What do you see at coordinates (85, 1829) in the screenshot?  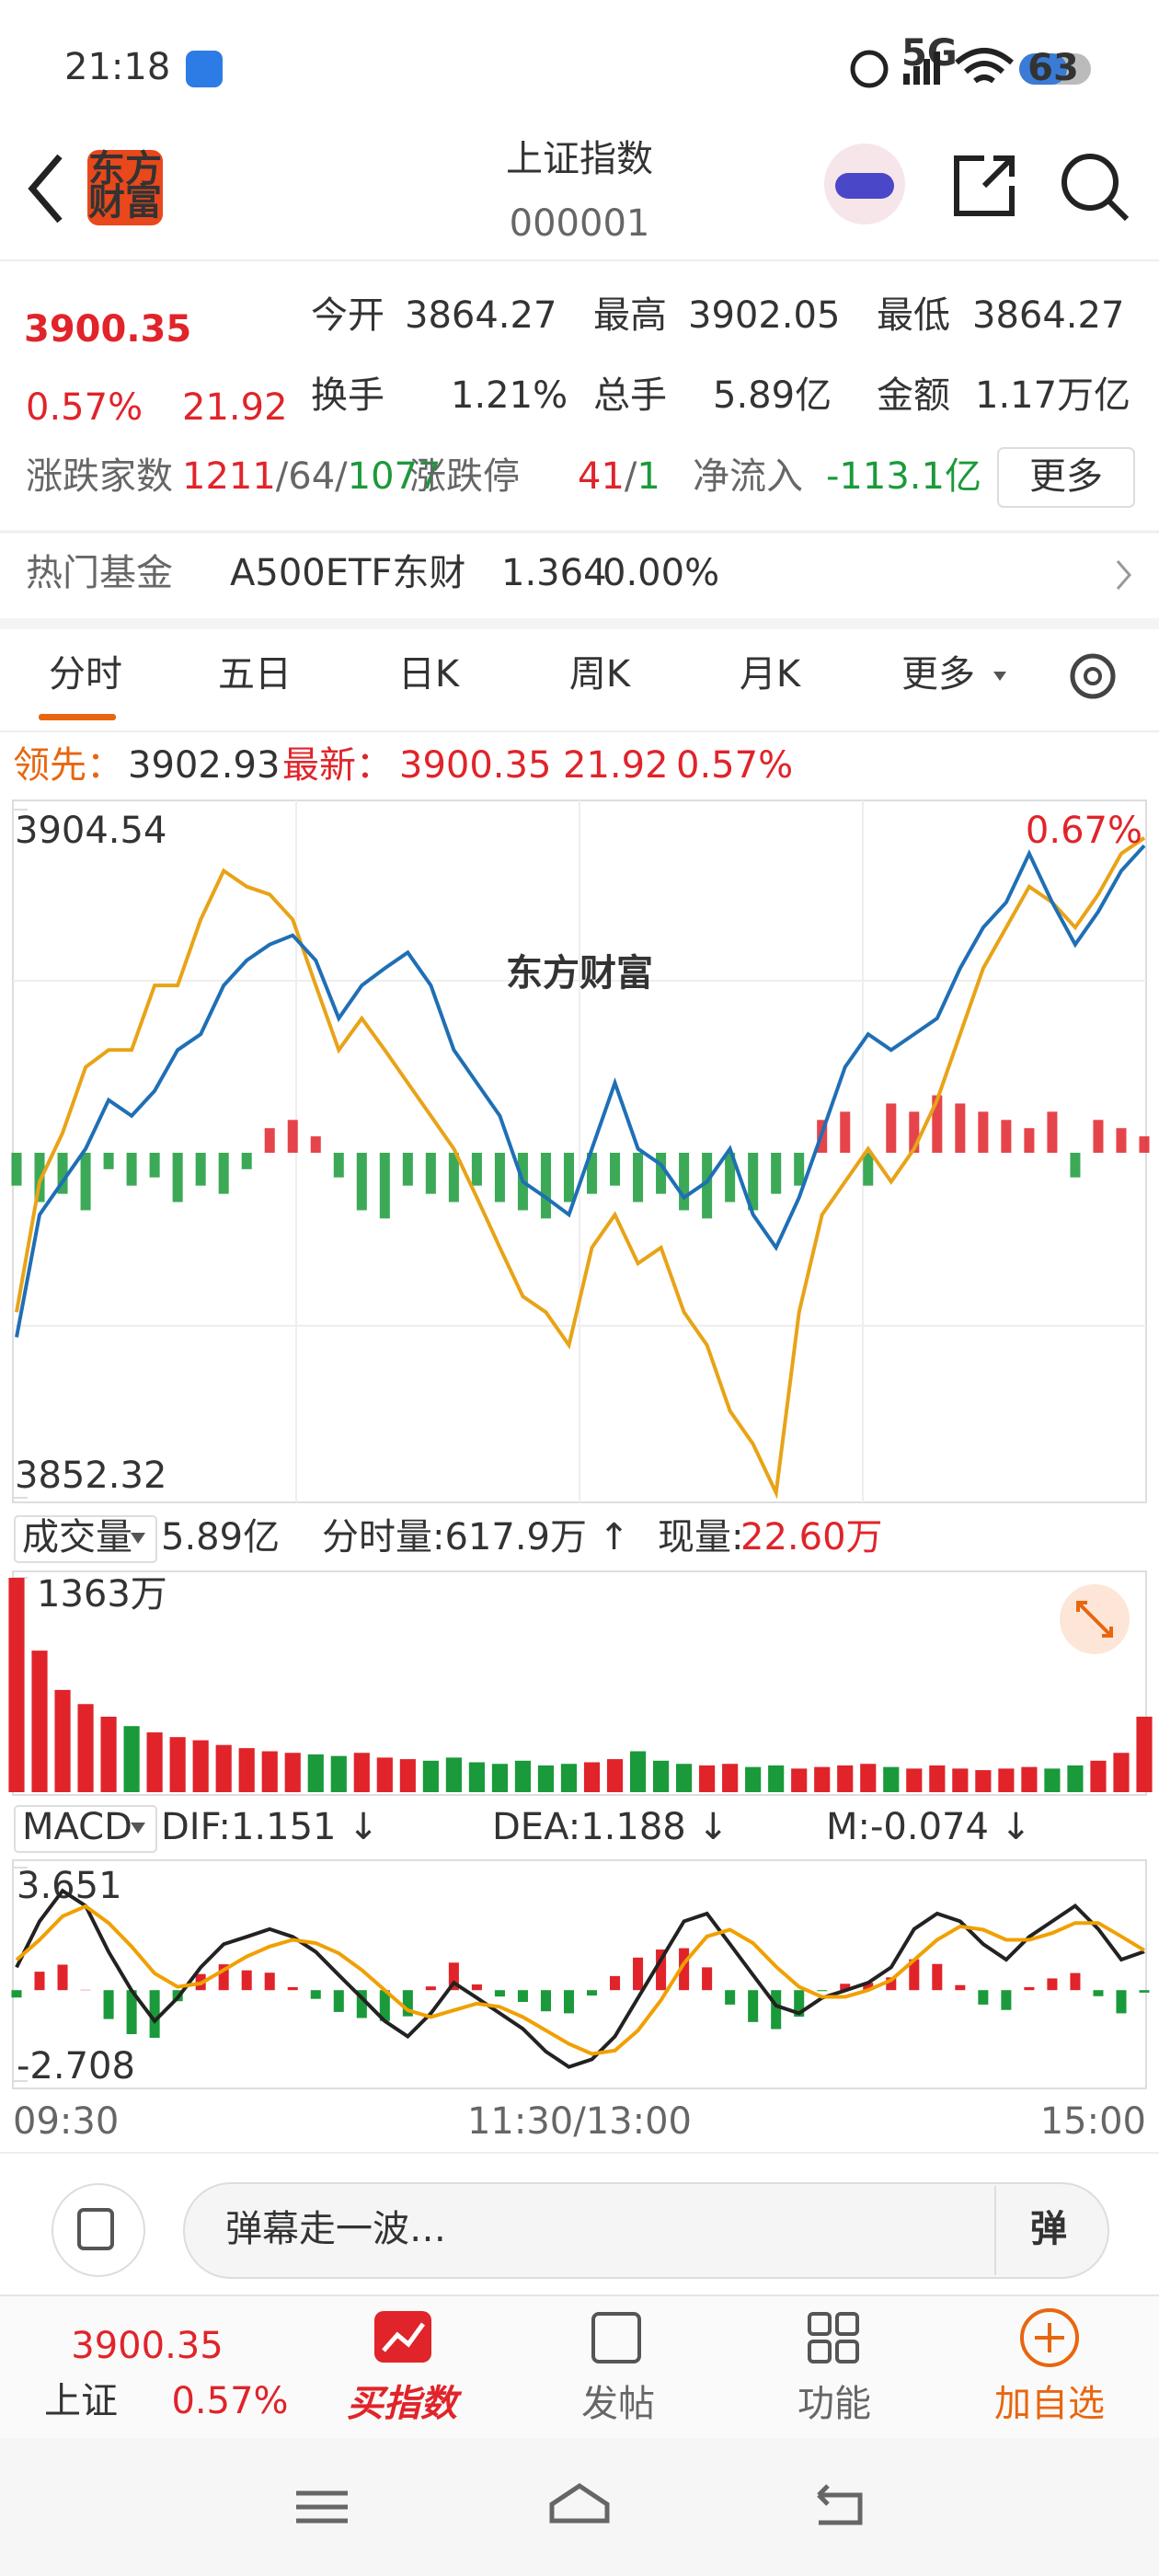 I see `macd-selector` at bounding box center [85, 1829].